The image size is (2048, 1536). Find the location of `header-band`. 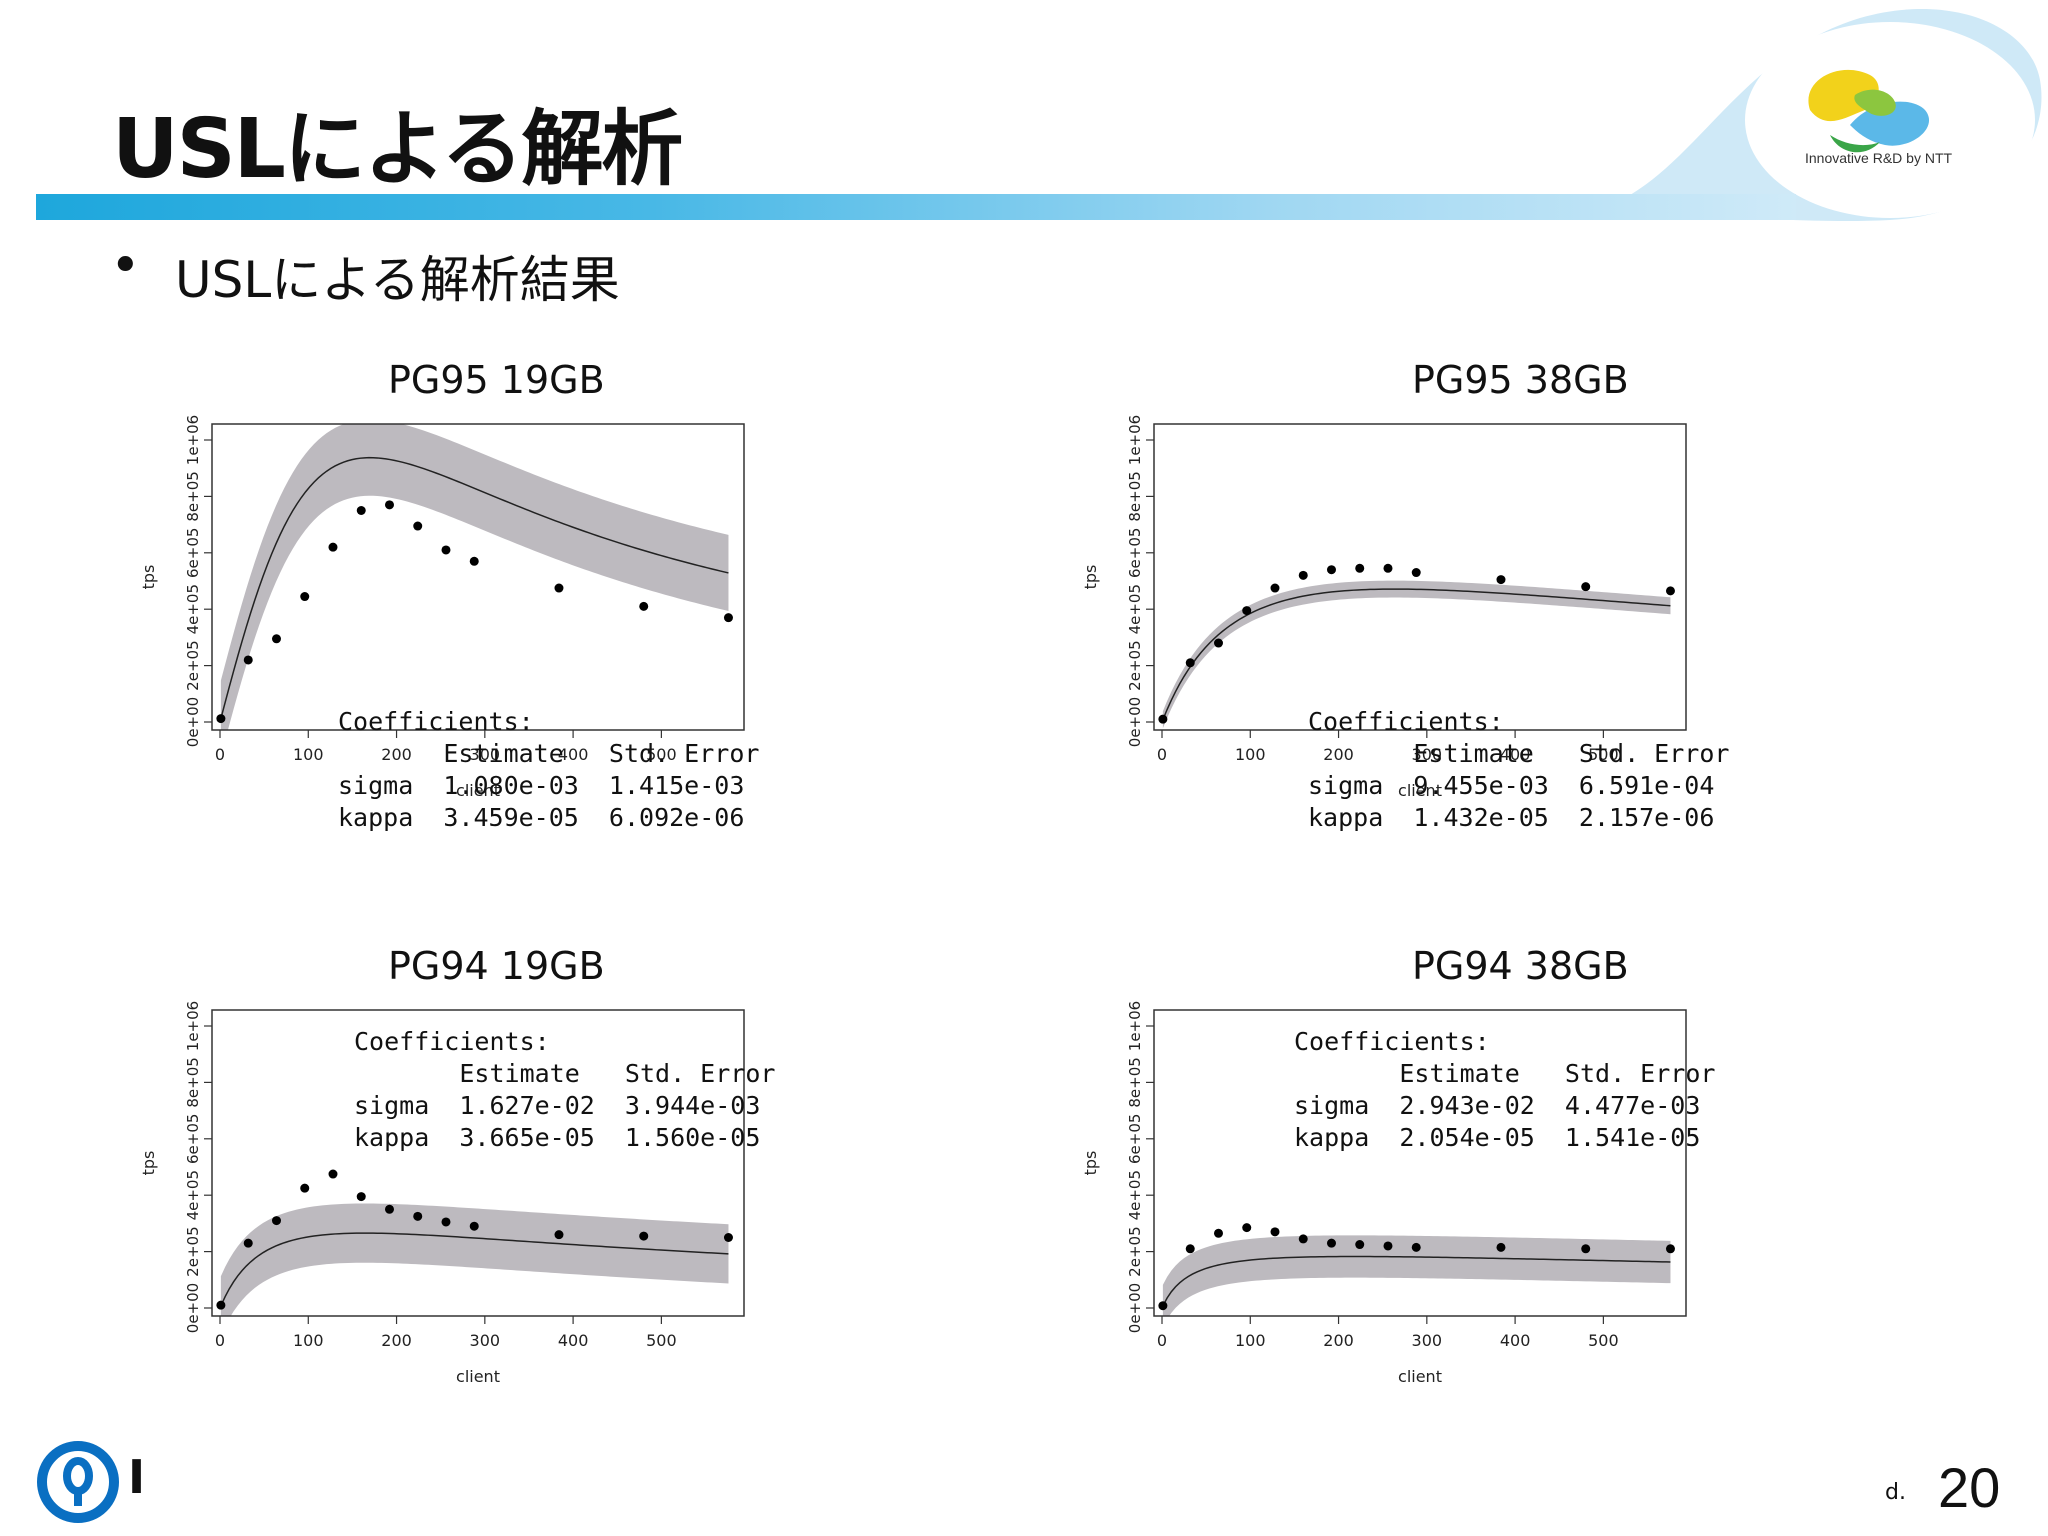

header-band is located at coordinates (916, 207).